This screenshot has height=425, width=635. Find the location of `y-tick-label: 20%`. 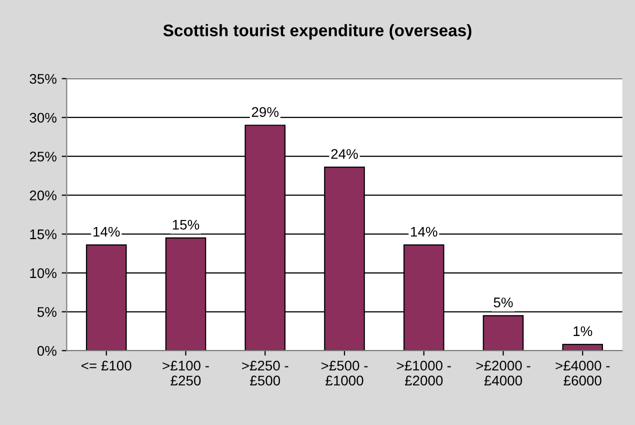

y-tick-label: 20% is located at coordinates (43, 195).